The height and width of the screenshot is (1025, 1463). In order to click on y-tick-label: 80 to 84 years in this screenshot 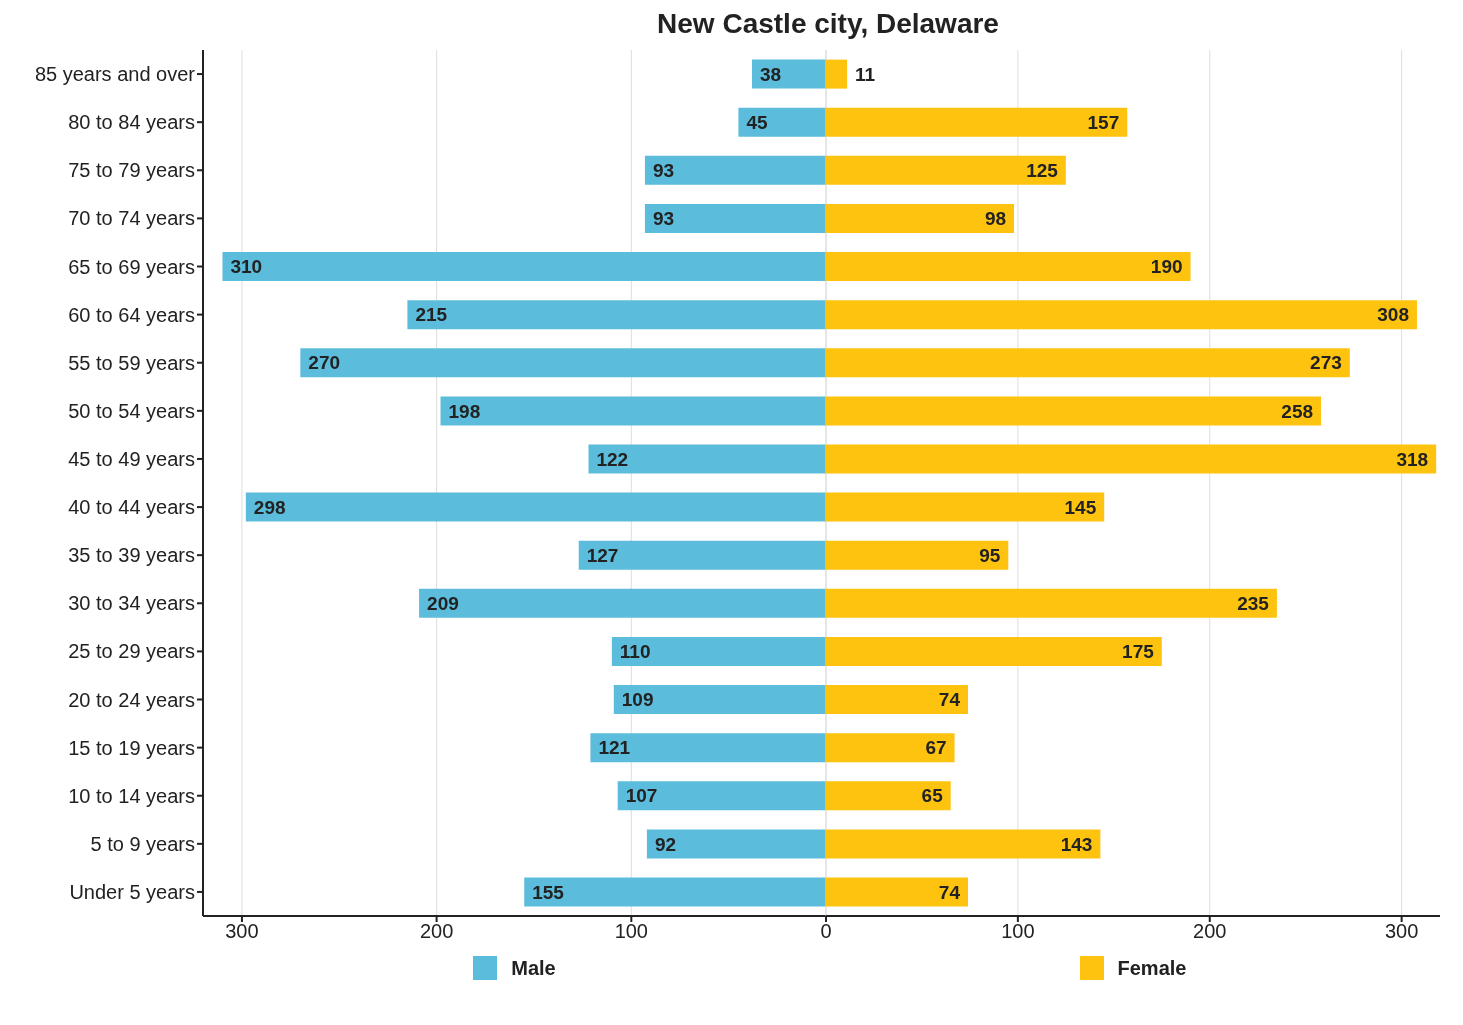, I will do `click(131, 122)`.